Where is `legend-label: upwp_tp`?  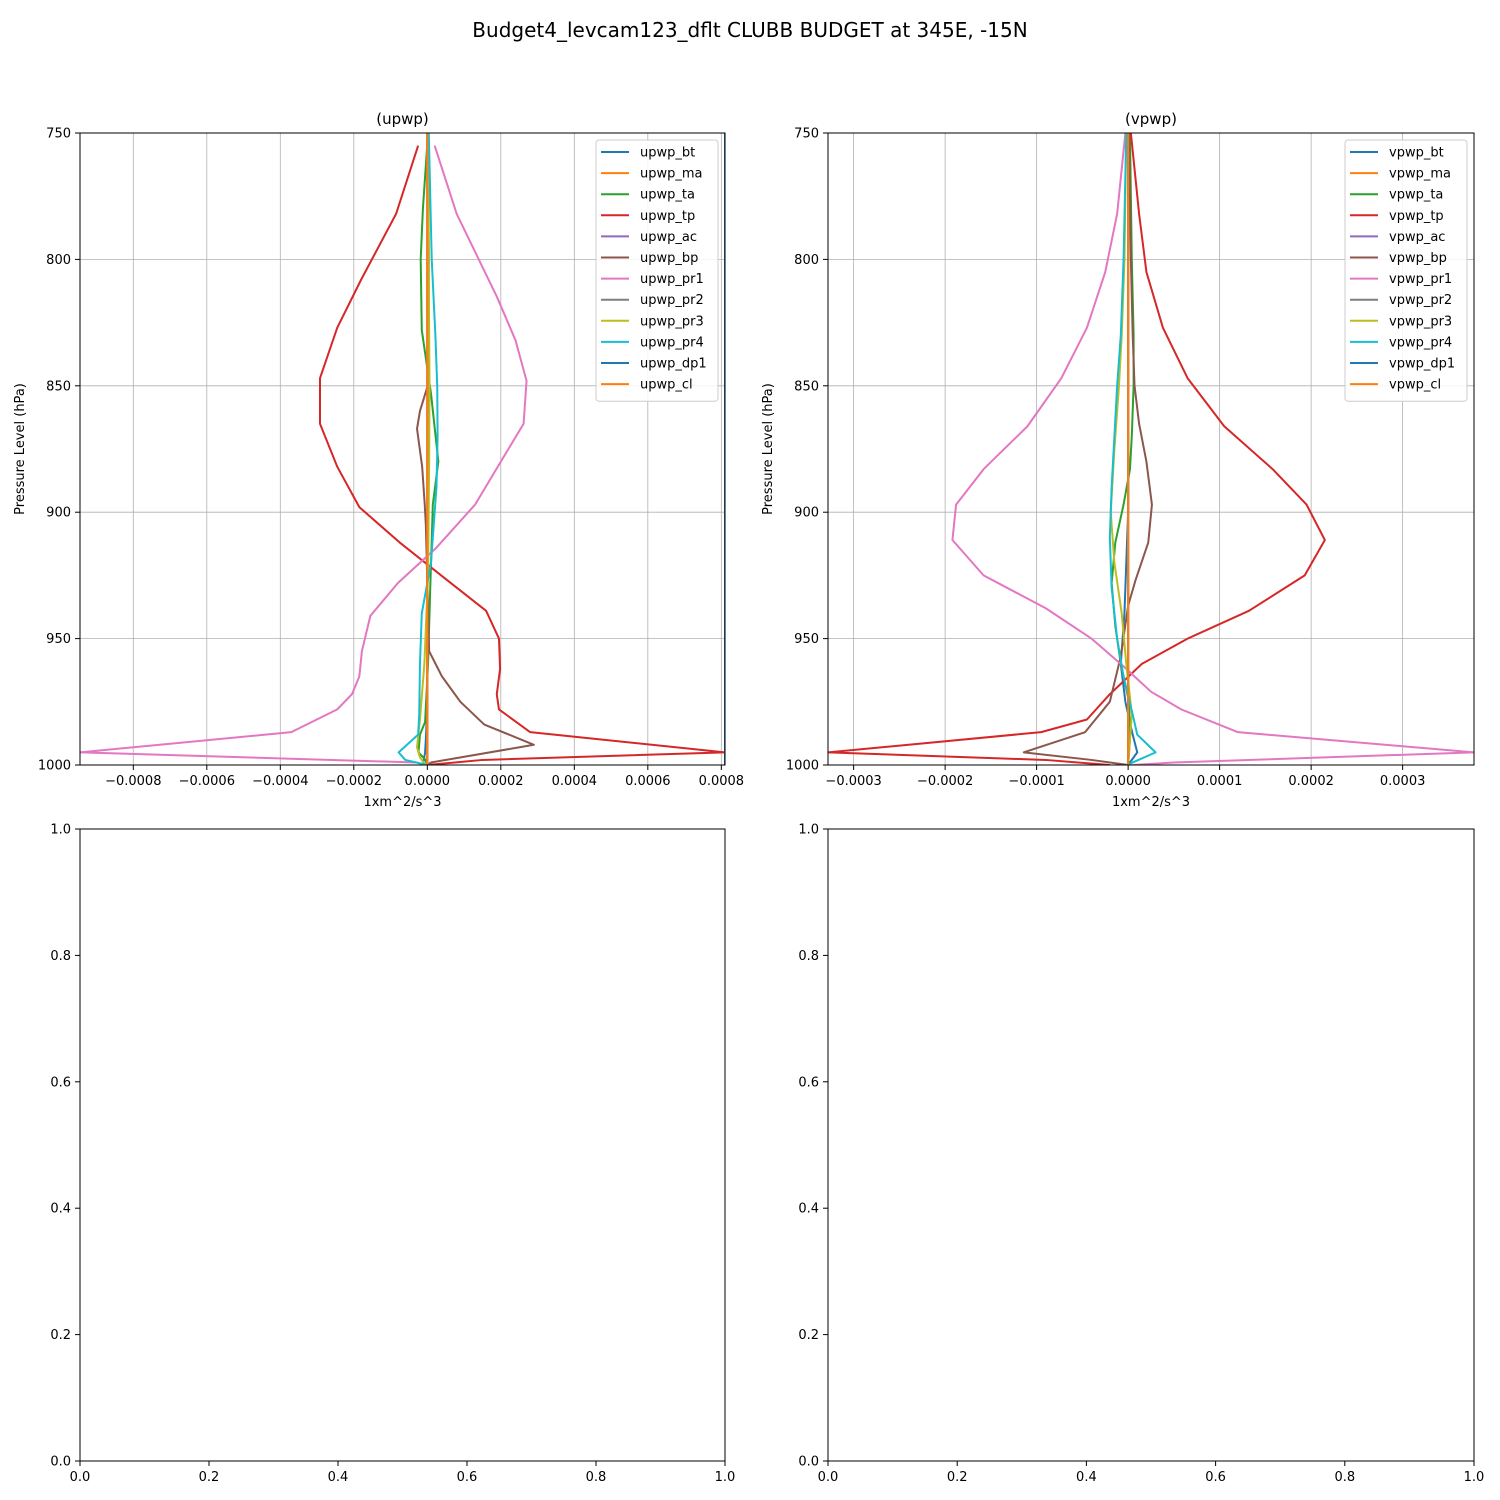
legend-label: upwp_tp is located at coordinates (667, 216).